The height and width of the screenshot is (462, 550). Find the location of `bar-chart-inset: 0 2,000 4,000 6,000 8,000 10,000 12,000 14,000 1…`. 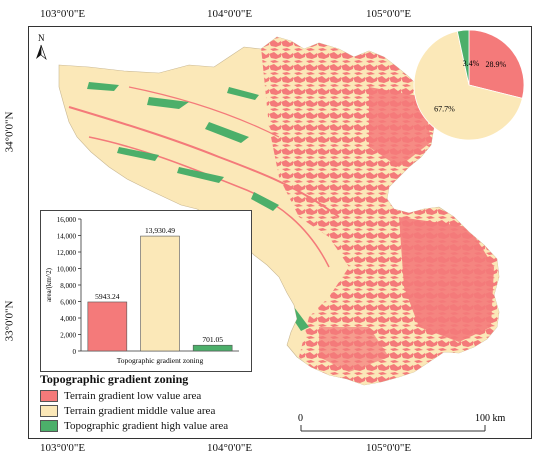

bar-chart-inset: 0 2,000 4,000 6,000 8,000 10,000 12,000 14,000 1… is located at coordinates (146, 291).